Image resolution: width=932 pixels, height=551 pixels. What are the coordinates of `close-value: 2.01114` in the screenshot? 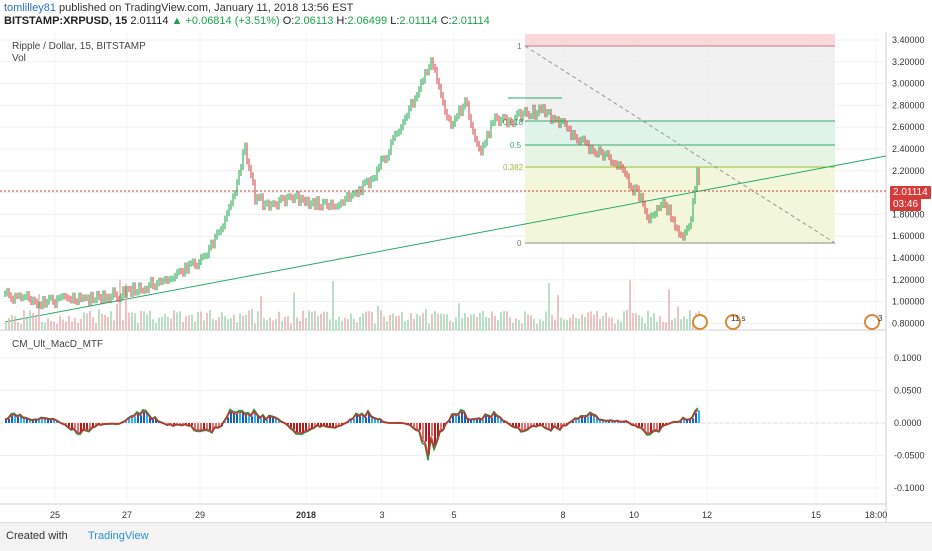 It's located at (471, 21).